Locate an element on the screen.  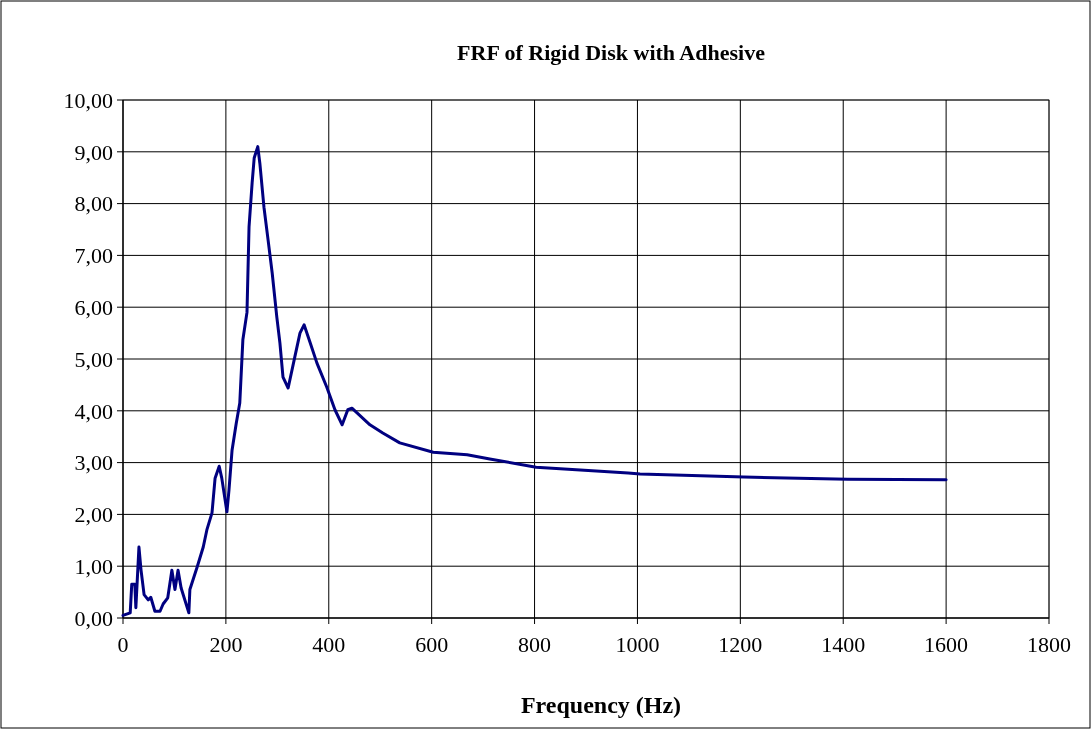
chart-title: FRF of Rigid Disk with Adhesive is located at coordinates (611, 52).